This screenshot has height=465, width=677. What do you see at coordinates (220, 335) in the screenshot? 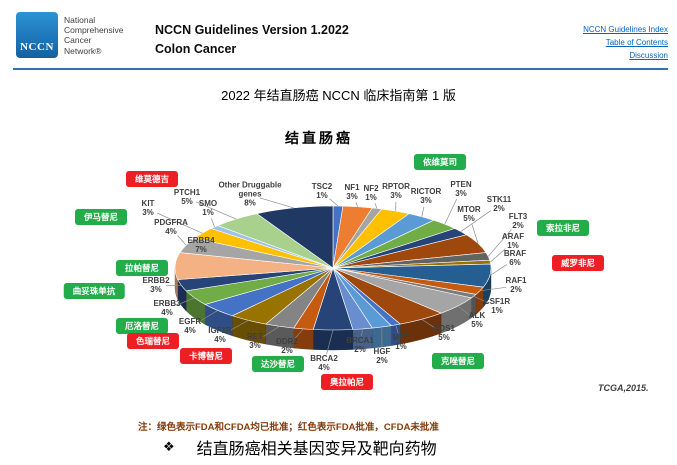
I see `gene-label-igf1r: IGF1R 4%` at bounding box center [220, 335].